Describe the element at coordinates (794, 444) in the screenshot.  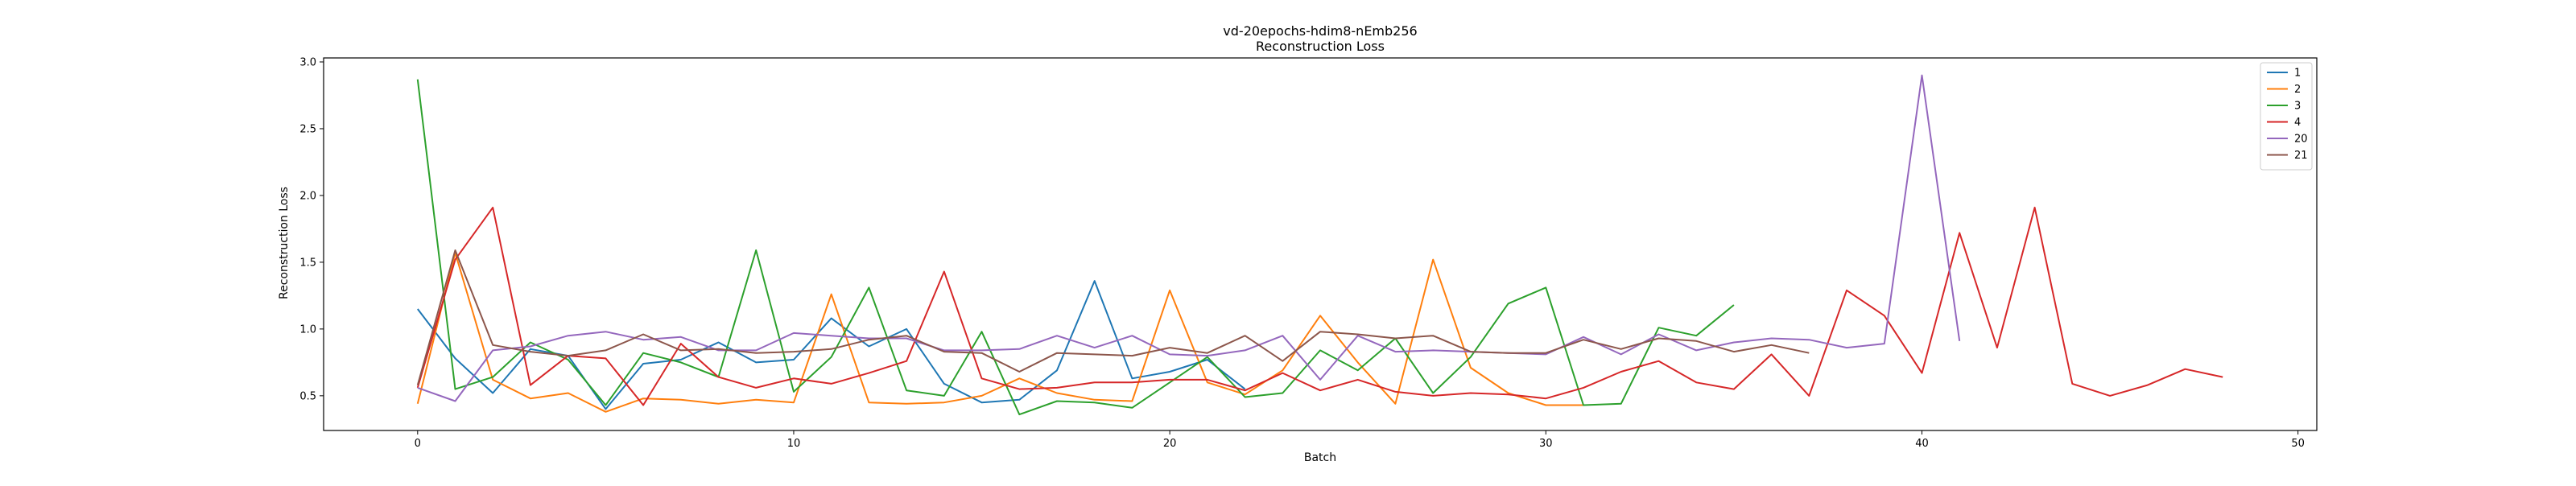
I see `x-tick-label: 10` at that location.